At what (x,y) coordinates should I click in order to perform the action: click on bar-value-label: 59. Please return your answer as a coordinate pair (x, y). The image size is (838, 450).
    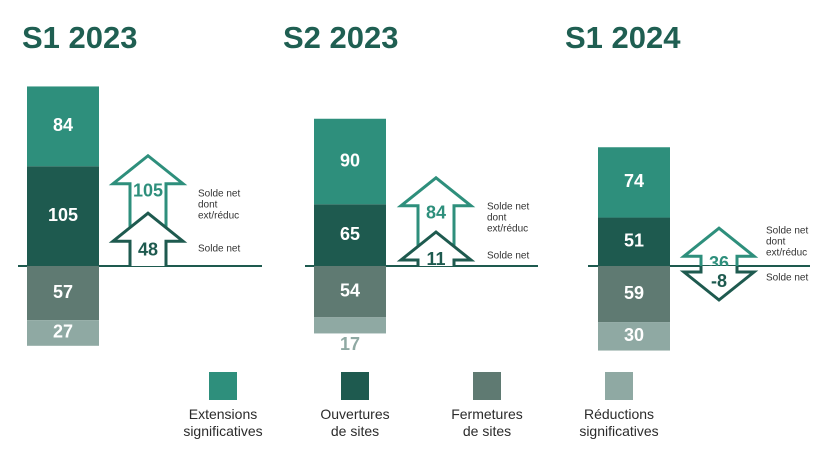
    Looking at the image, I should click on (634, 293).